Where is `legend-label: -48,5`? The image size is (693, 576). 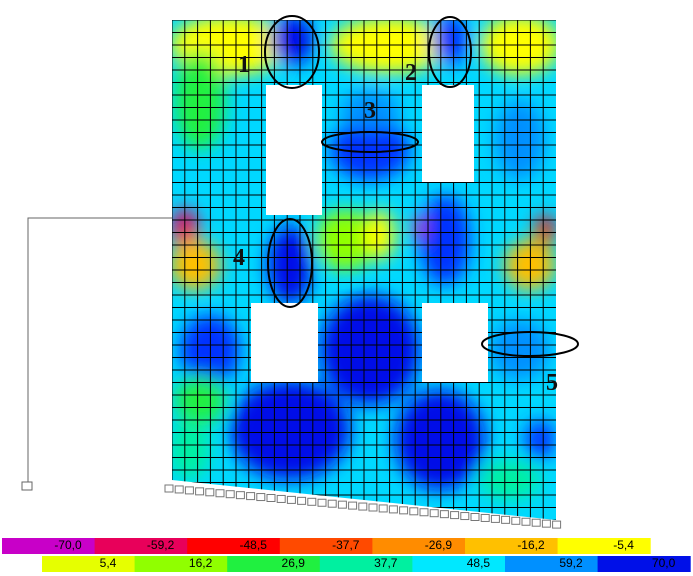 legend-label: -48,5 is located at coordinates (254, 545).